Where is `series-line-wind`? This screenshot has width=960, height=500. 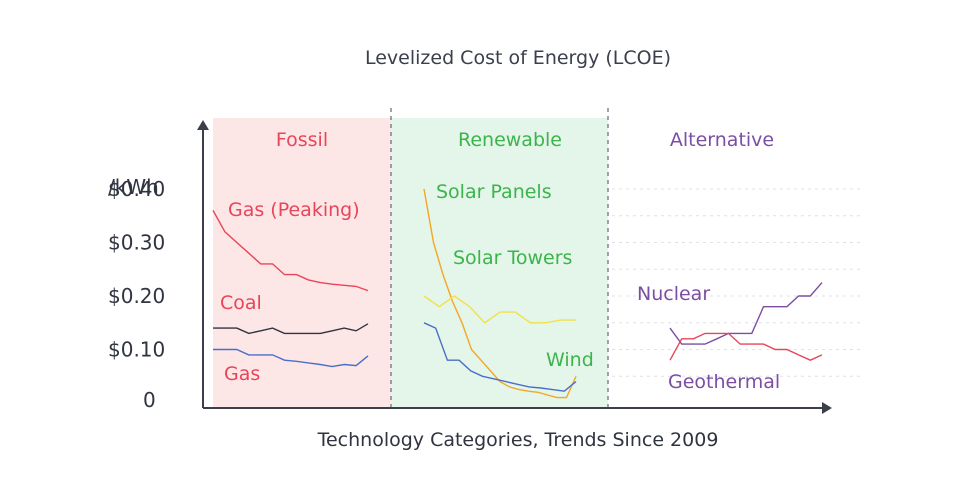 series-line-wind is located at coordinates (500, 357).